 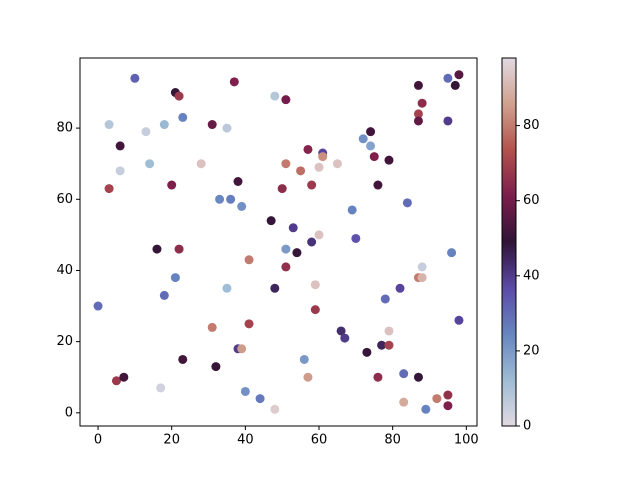 What do you see at coordinates (531, 200) in the screenshot?
I see `colorbar-tick-label: 60` at bounding box center [531, 200].